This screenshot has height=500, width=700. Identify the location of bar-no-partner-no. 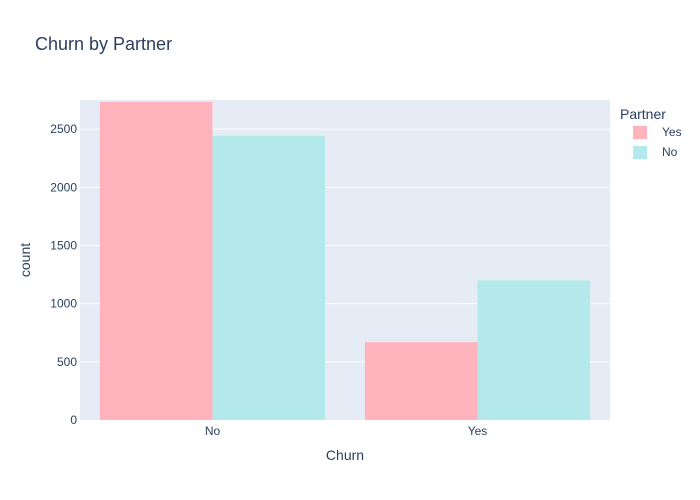
(269, 277).